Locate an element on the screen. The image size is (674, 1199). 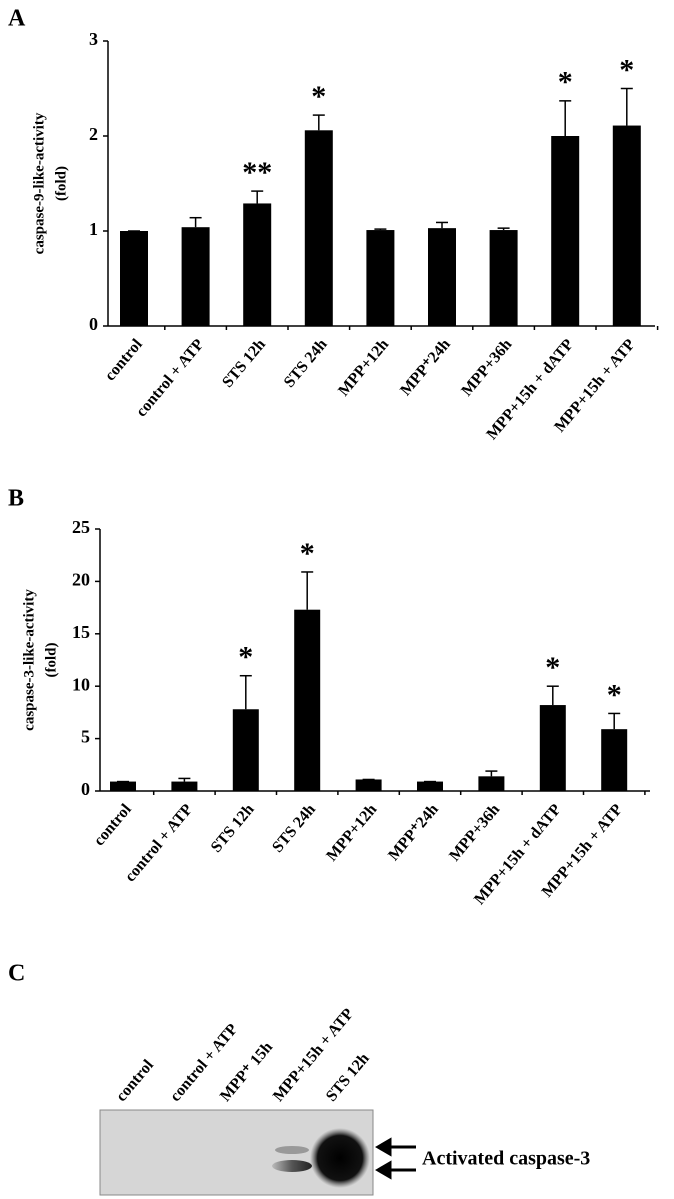
y-tick-label: 15 is located at coordinates (81, 632).